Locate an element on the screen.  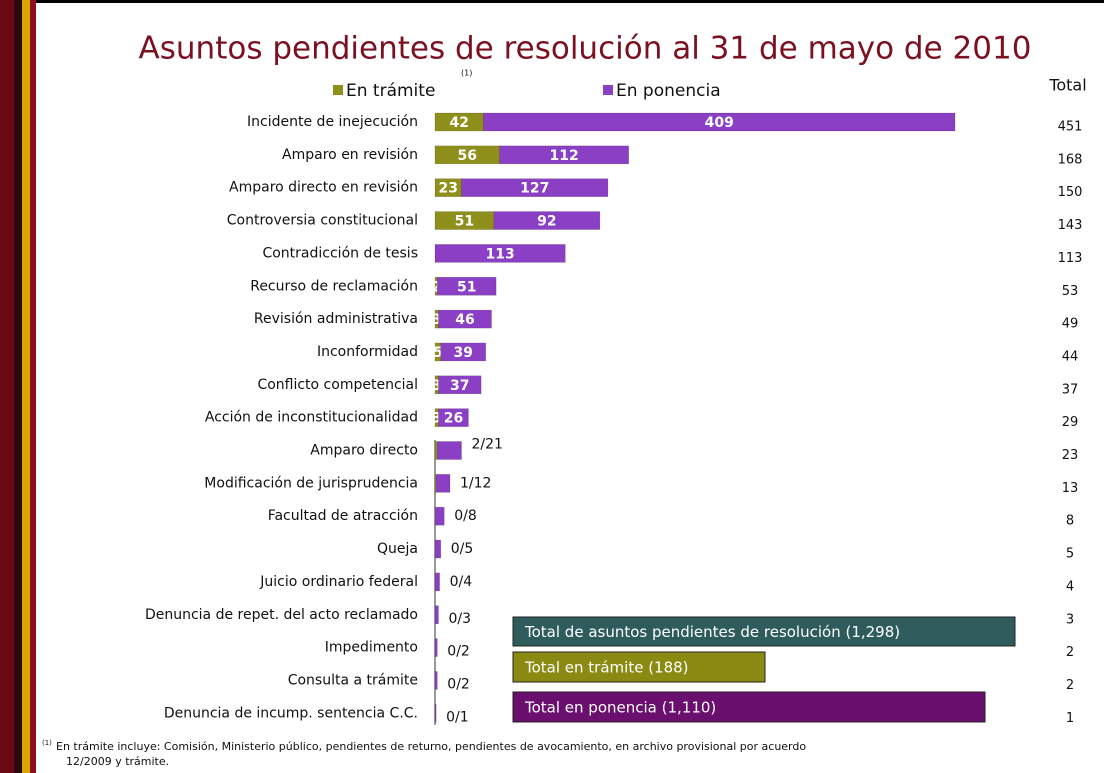
category-label: Conflicto competencial is located at coordinates (337, 385).